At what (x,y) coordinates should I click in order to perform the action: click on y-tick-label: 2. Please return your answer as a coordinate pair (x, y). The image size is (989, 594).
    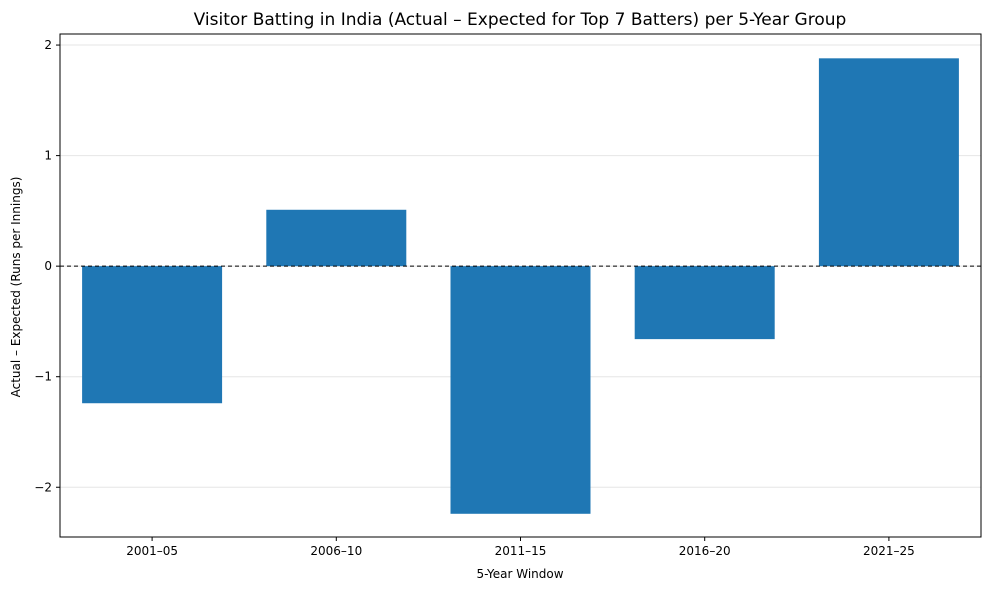
    Looking at the image, I should click on (48, 45).